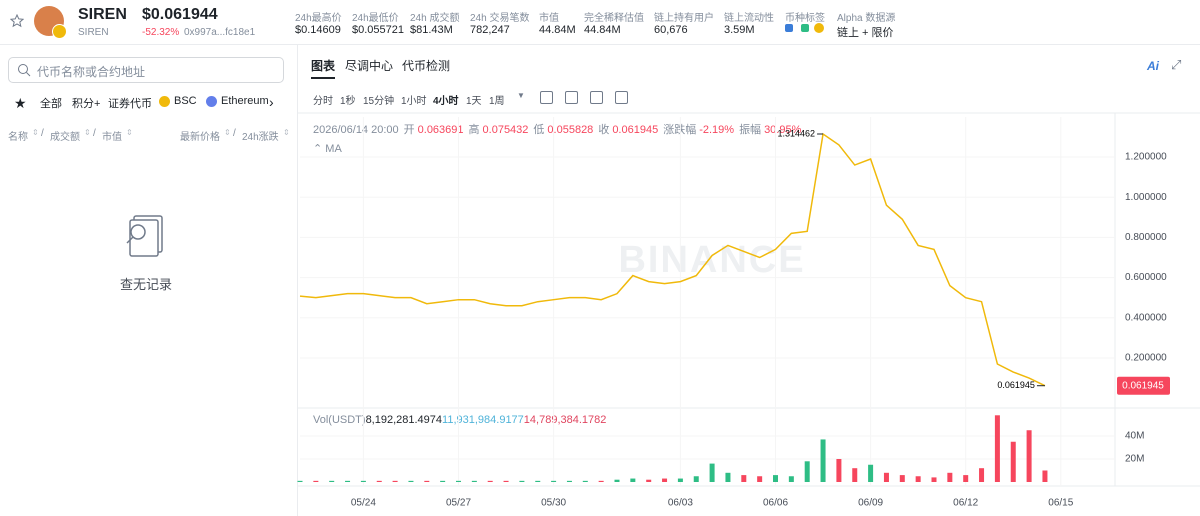 Image resolution: width=1200 pixels, height=516 pixels. What do you see at coordinates (318, 18) in the screenshot?
I see `stat-label: 24h最高价` at bounding box center [318, 18].